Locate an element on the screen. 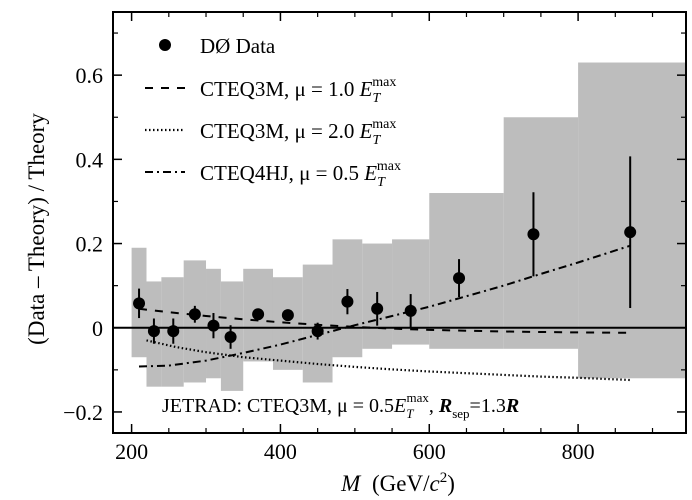  y-tick-label-1: 0 is located at coordinates (97, 328).